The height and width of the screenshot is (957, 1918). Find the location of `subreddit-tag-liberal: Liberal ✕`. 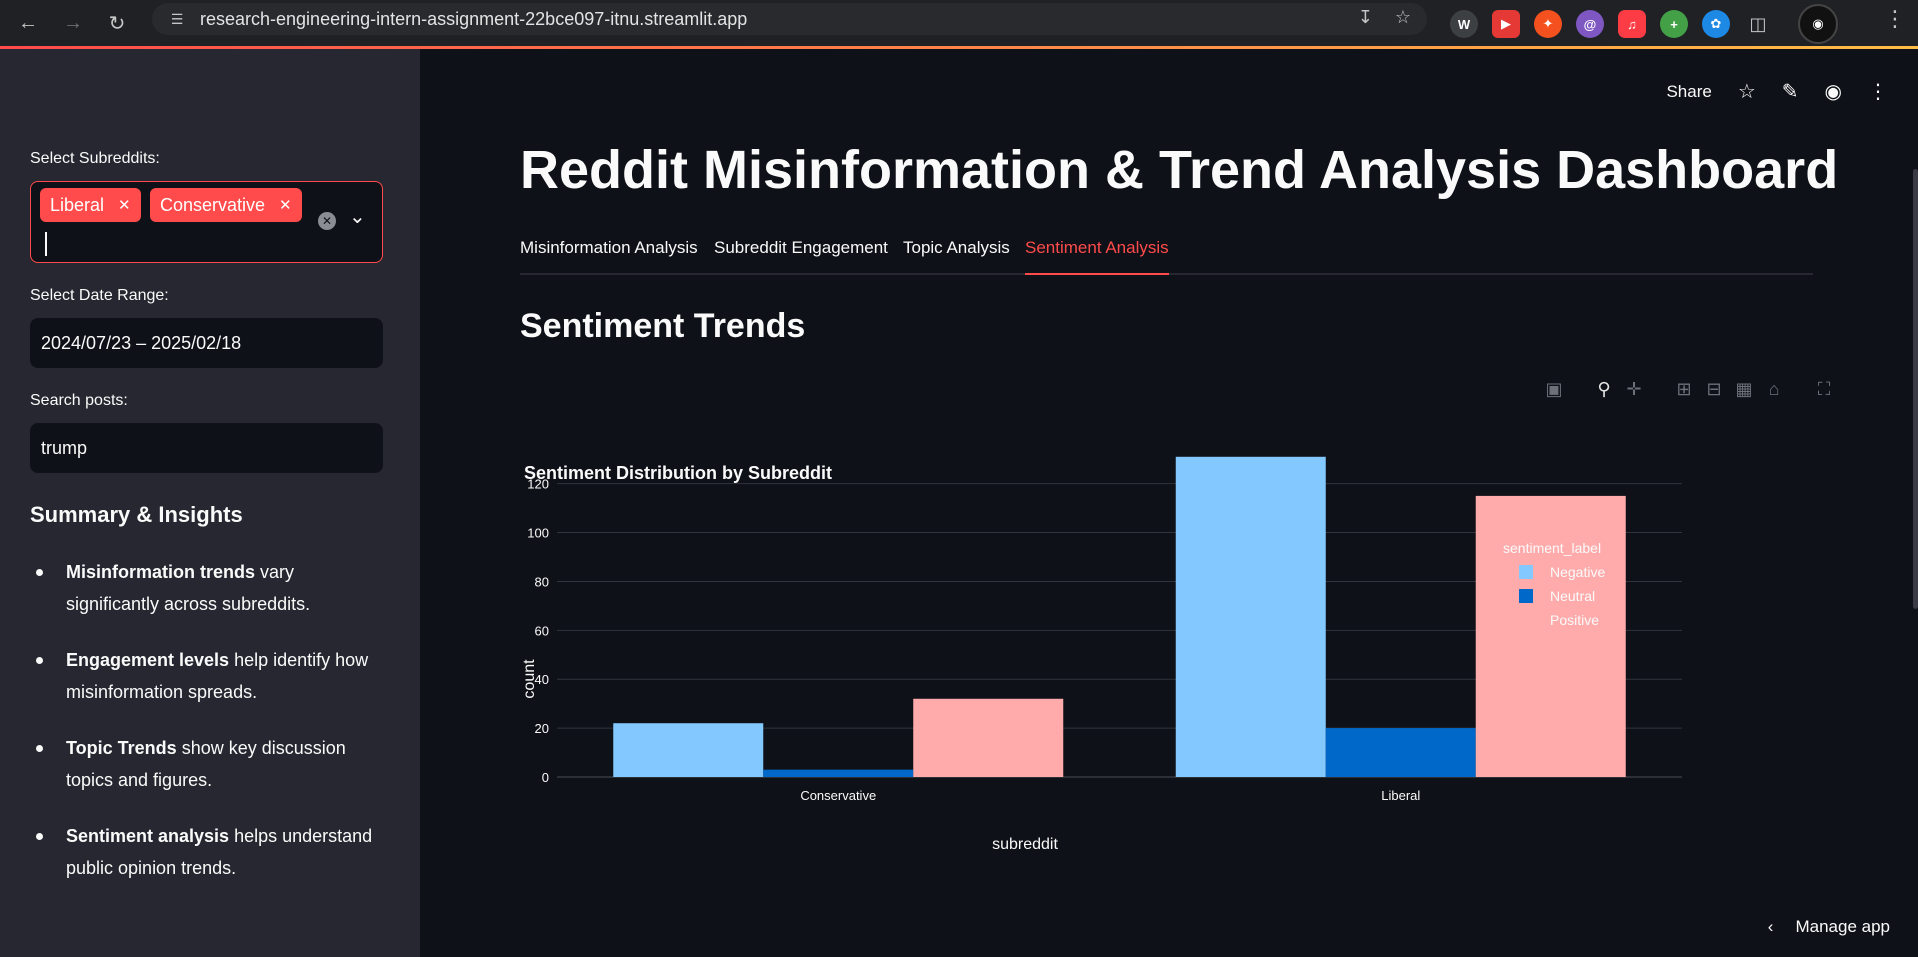

subreddit-tag-liberal: Liberal ✕ is located at coordinates (90, 205).